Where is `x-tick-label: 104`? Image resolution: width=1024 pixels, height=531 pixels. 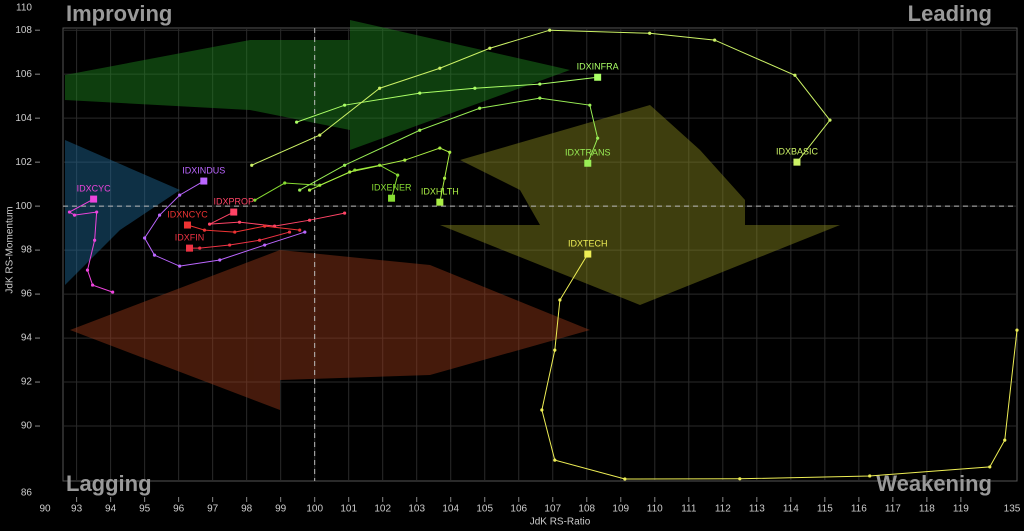 x-tick-label: 104 is located at coordinates (450, 509).